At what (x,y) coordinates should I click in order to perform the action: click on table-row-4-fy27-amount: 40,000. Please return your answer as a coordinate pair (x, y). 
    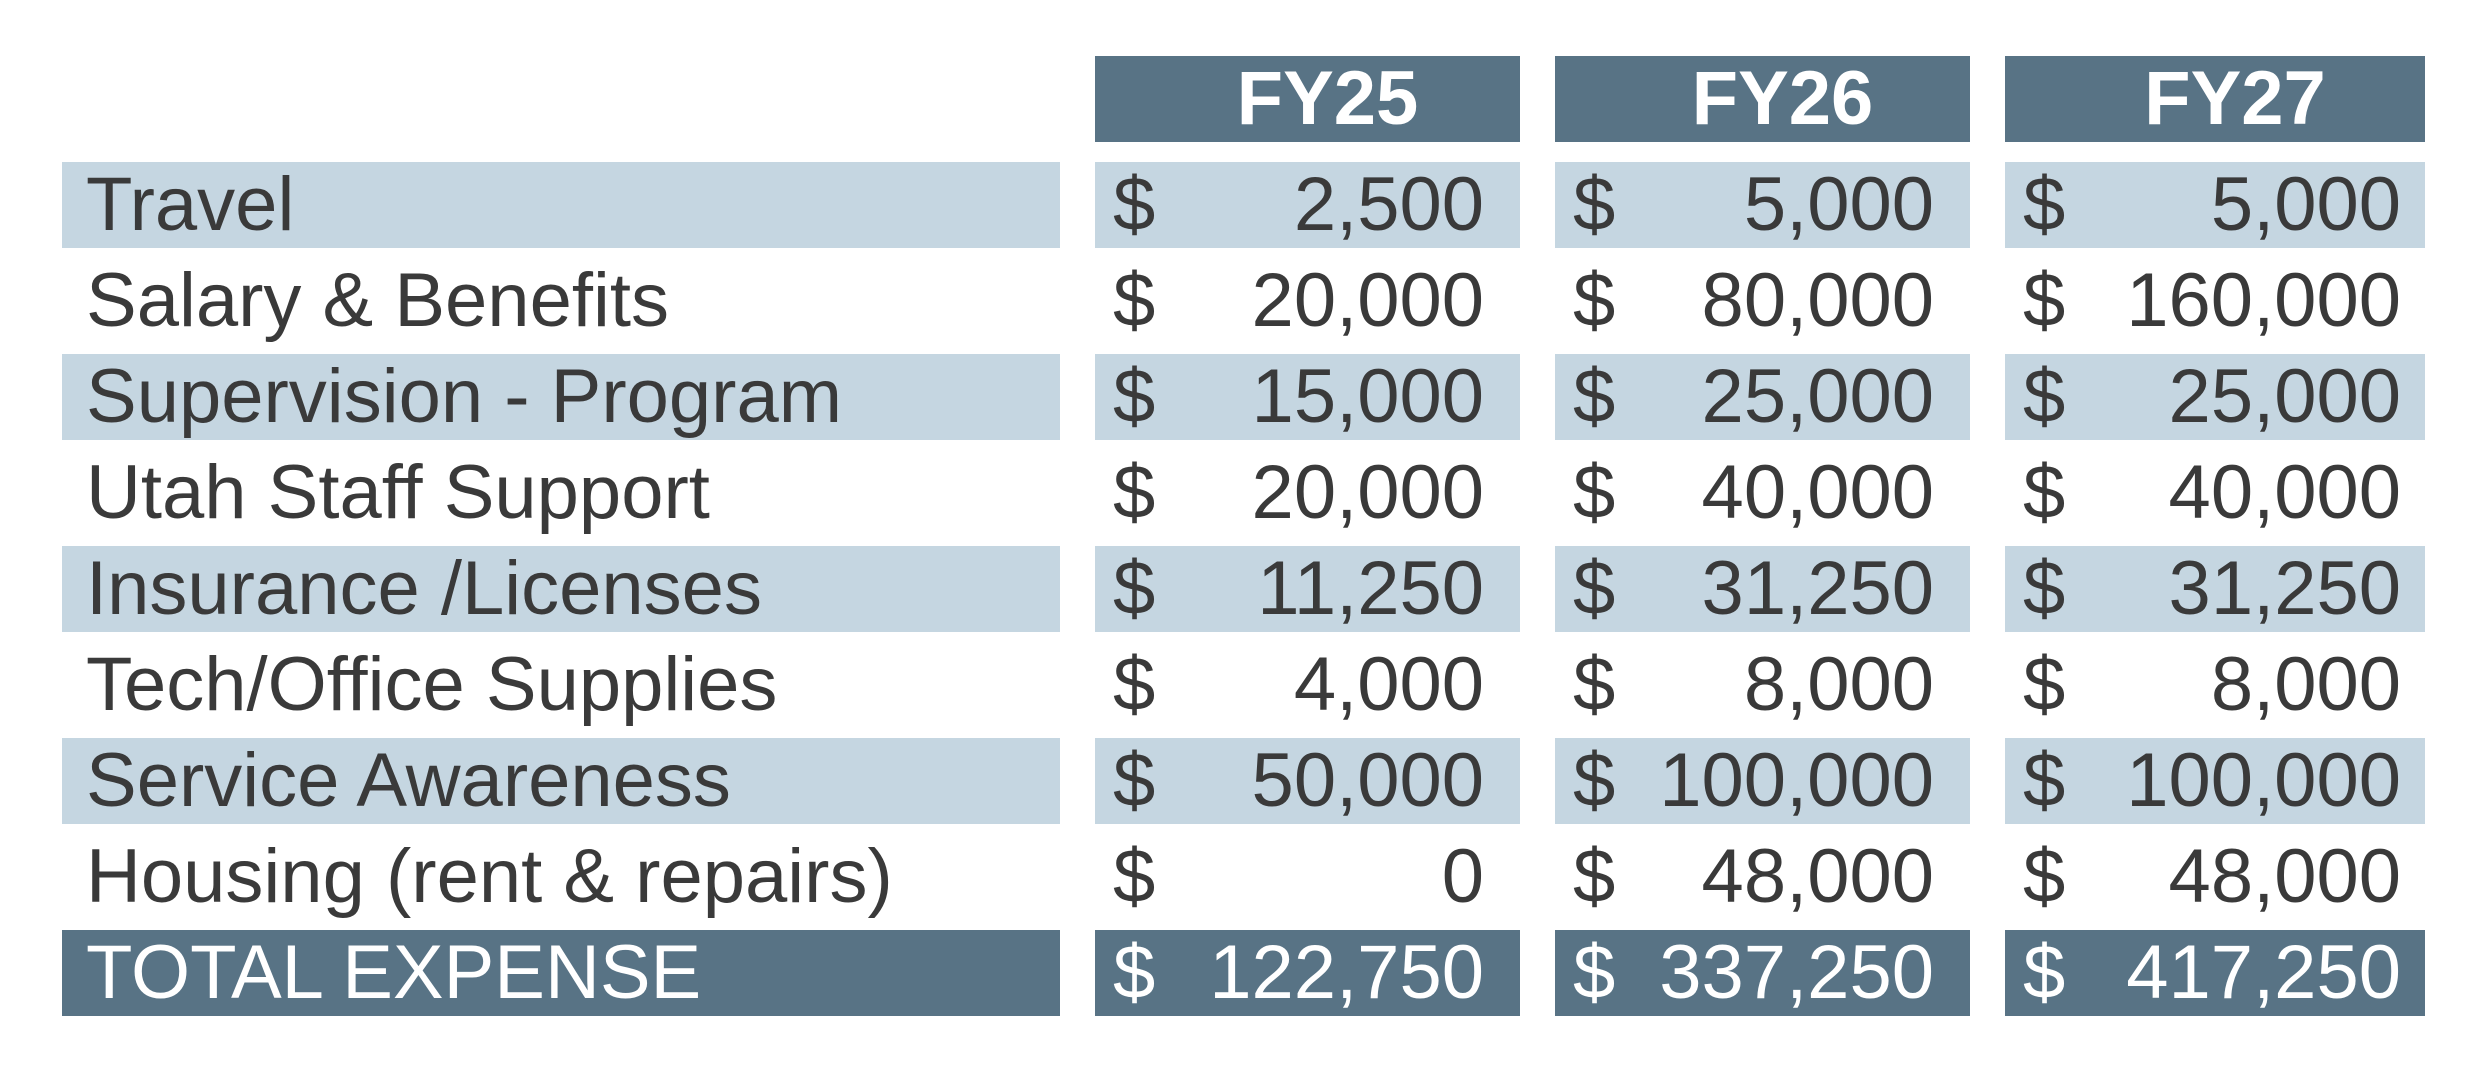
    Looking at the image, I should click on (2284, 492).